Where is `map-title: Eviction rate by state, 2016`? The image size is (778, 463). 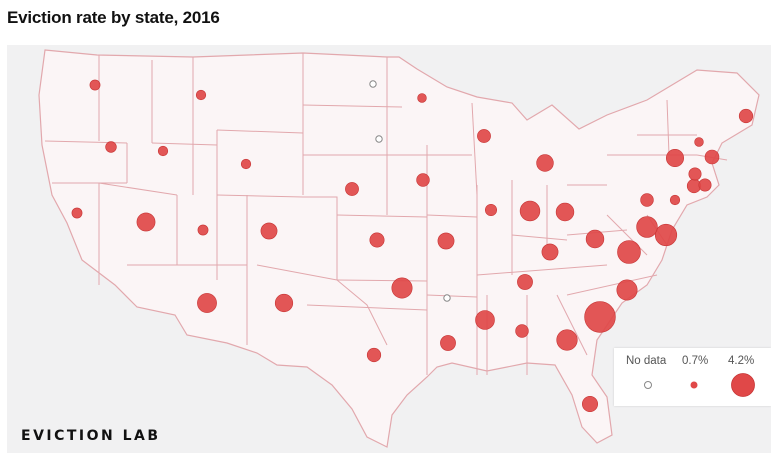 map-title: Eviction rate by state, 2016 is located at coordinates (113, 17).